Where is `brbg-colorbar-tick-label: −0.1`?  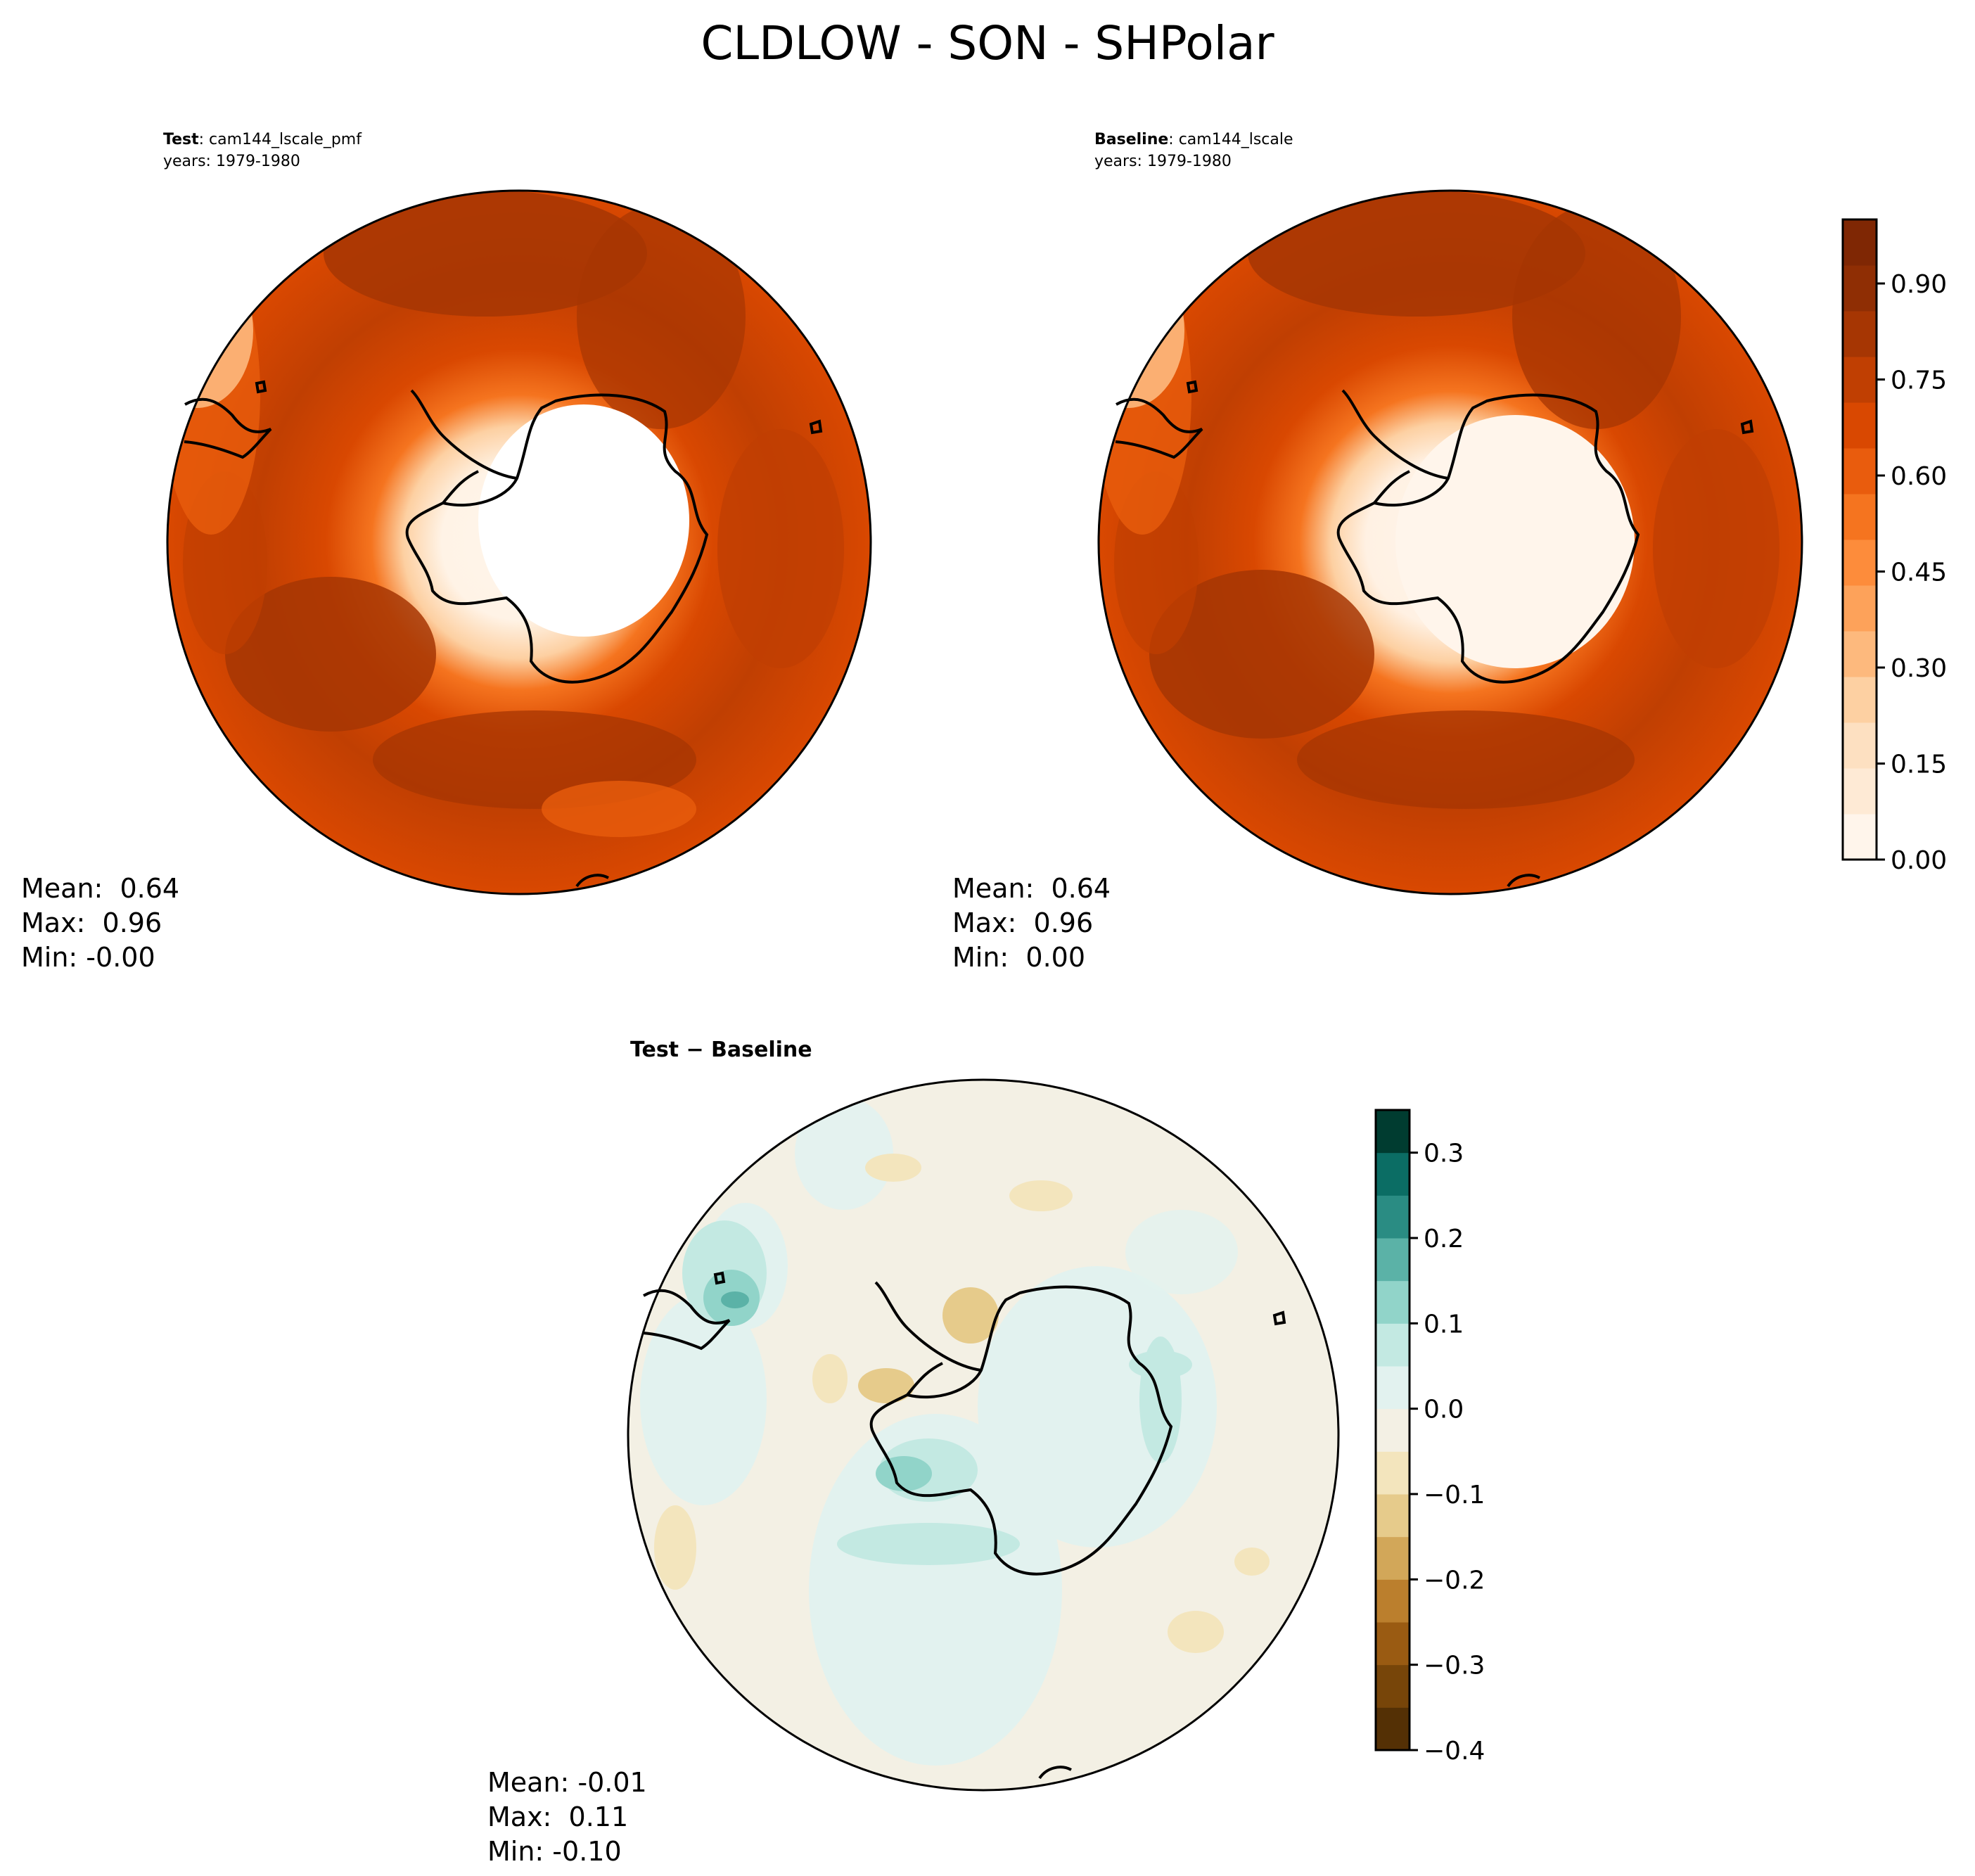 brbg-colorbar-tick-label: −0.1 is located at coordinates (1454, 1495).